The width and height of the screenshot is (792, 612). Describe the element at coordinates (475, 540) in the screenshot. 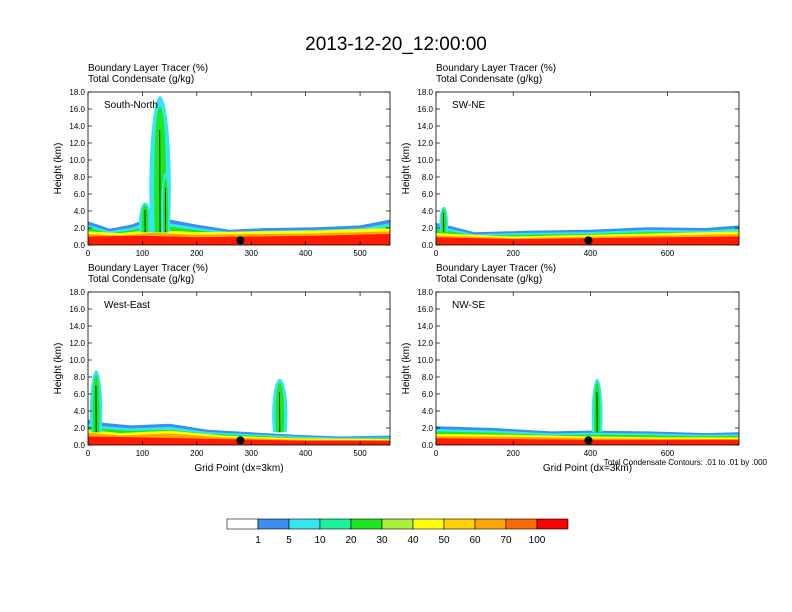

I see `colorbar-label: 60` at that location.